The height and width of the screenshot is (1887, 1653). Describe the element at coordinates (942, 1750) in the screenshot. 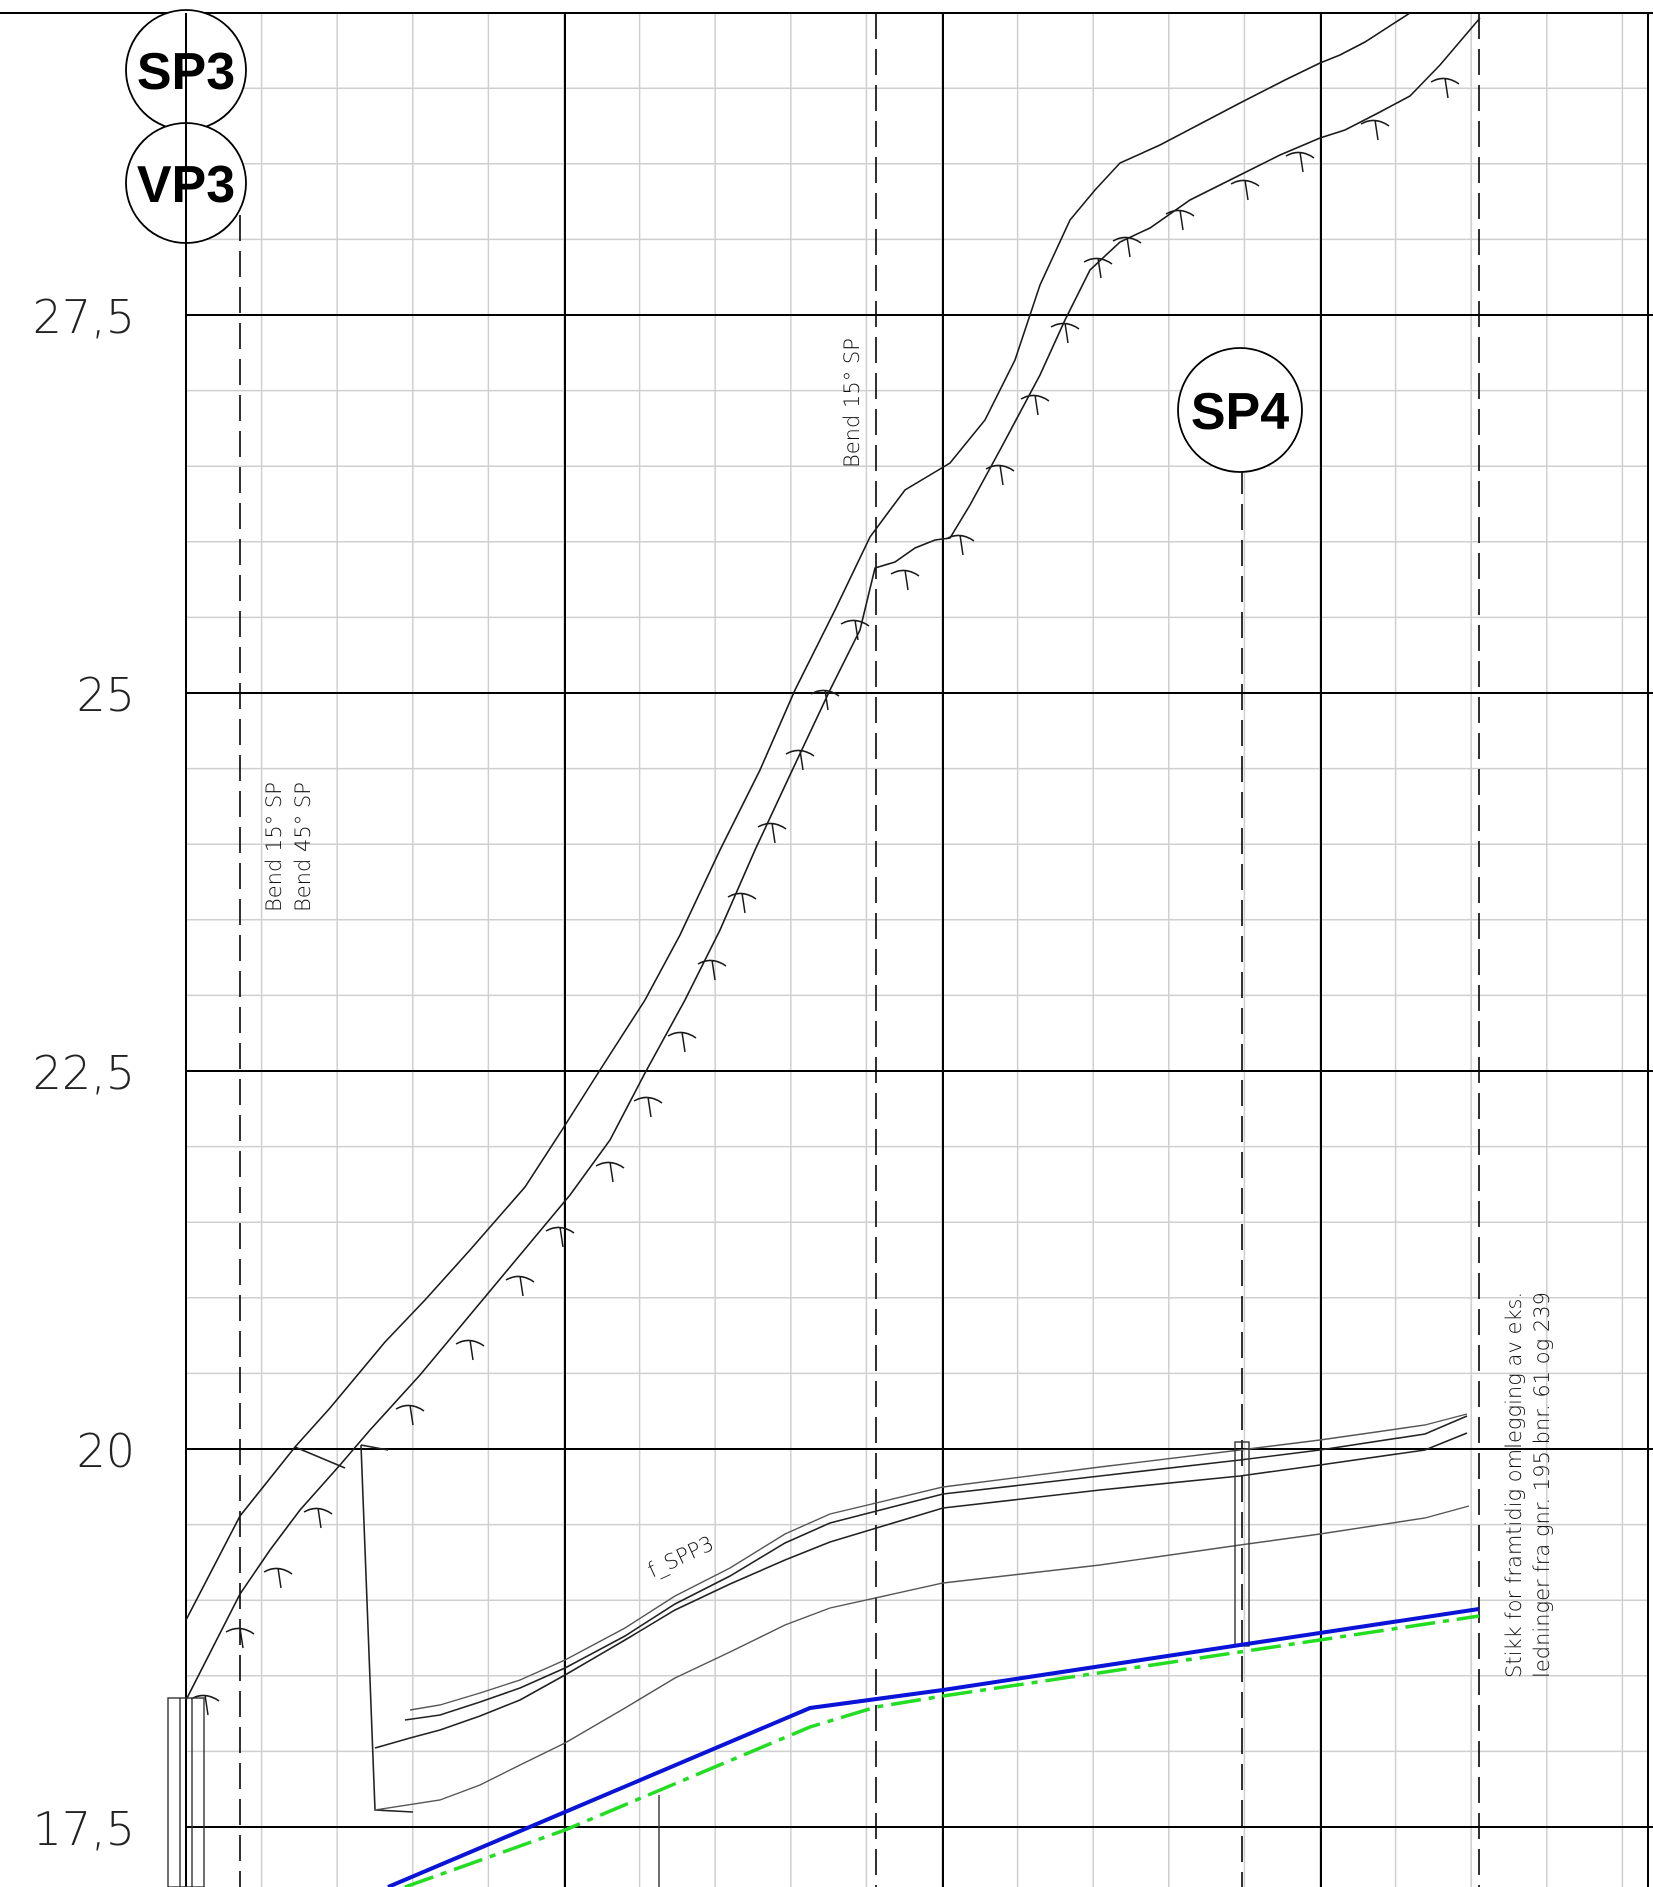

I see `pipe-green-line` at that location.